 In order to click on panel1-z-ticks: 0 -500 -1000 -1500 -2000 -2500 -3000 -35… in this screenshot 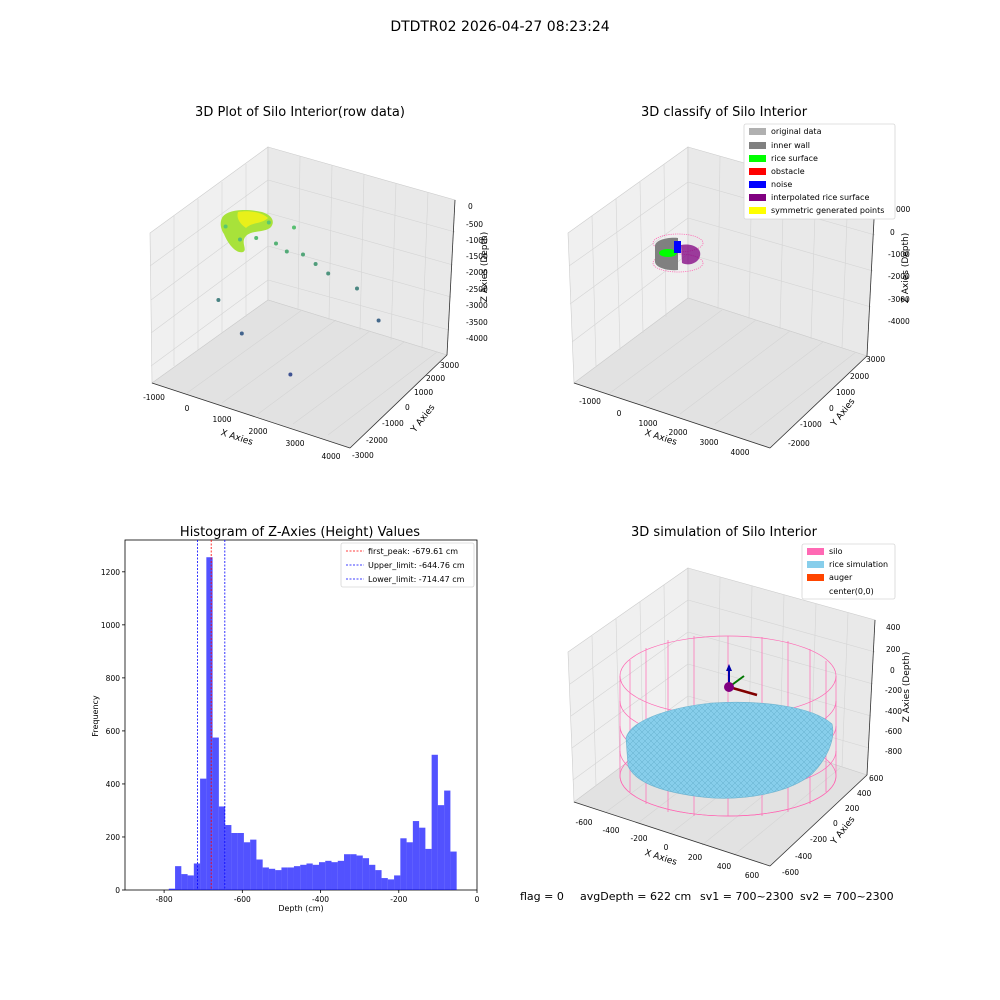, I will do `click(477, 272)`.